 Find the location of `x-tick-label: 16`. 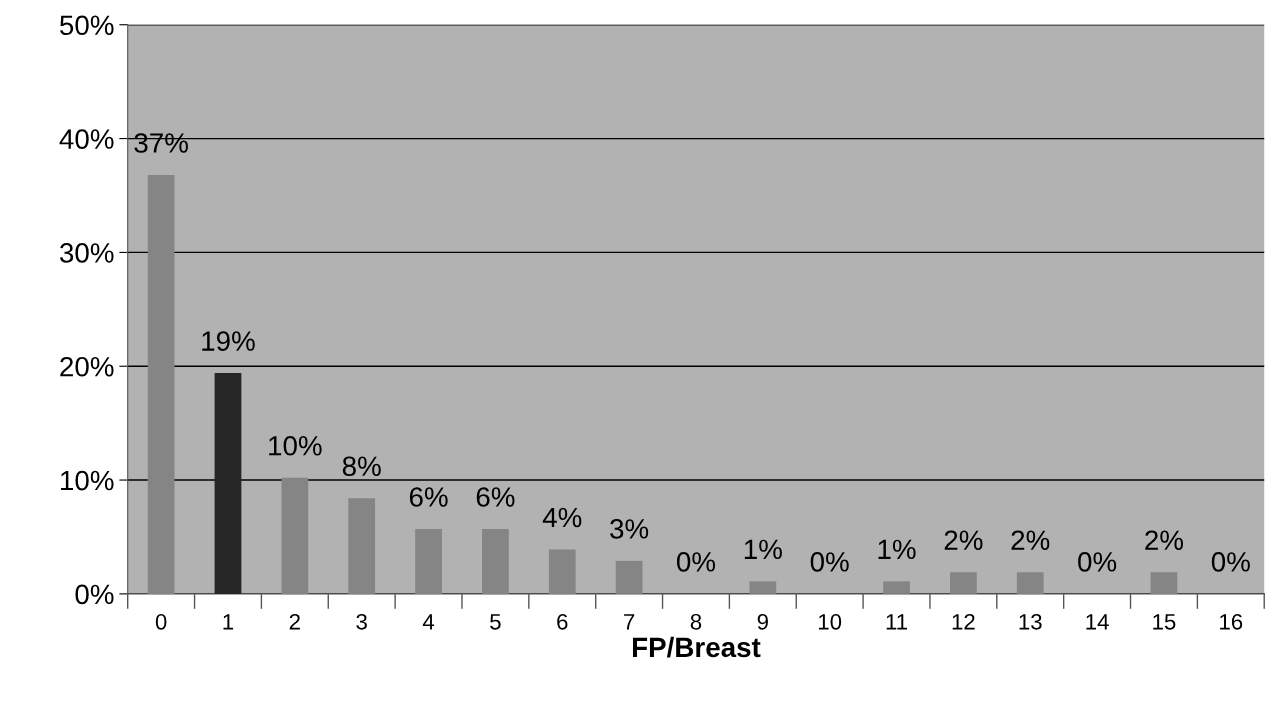

x-tick-label: 16 is located at coordinates (1231, 621).